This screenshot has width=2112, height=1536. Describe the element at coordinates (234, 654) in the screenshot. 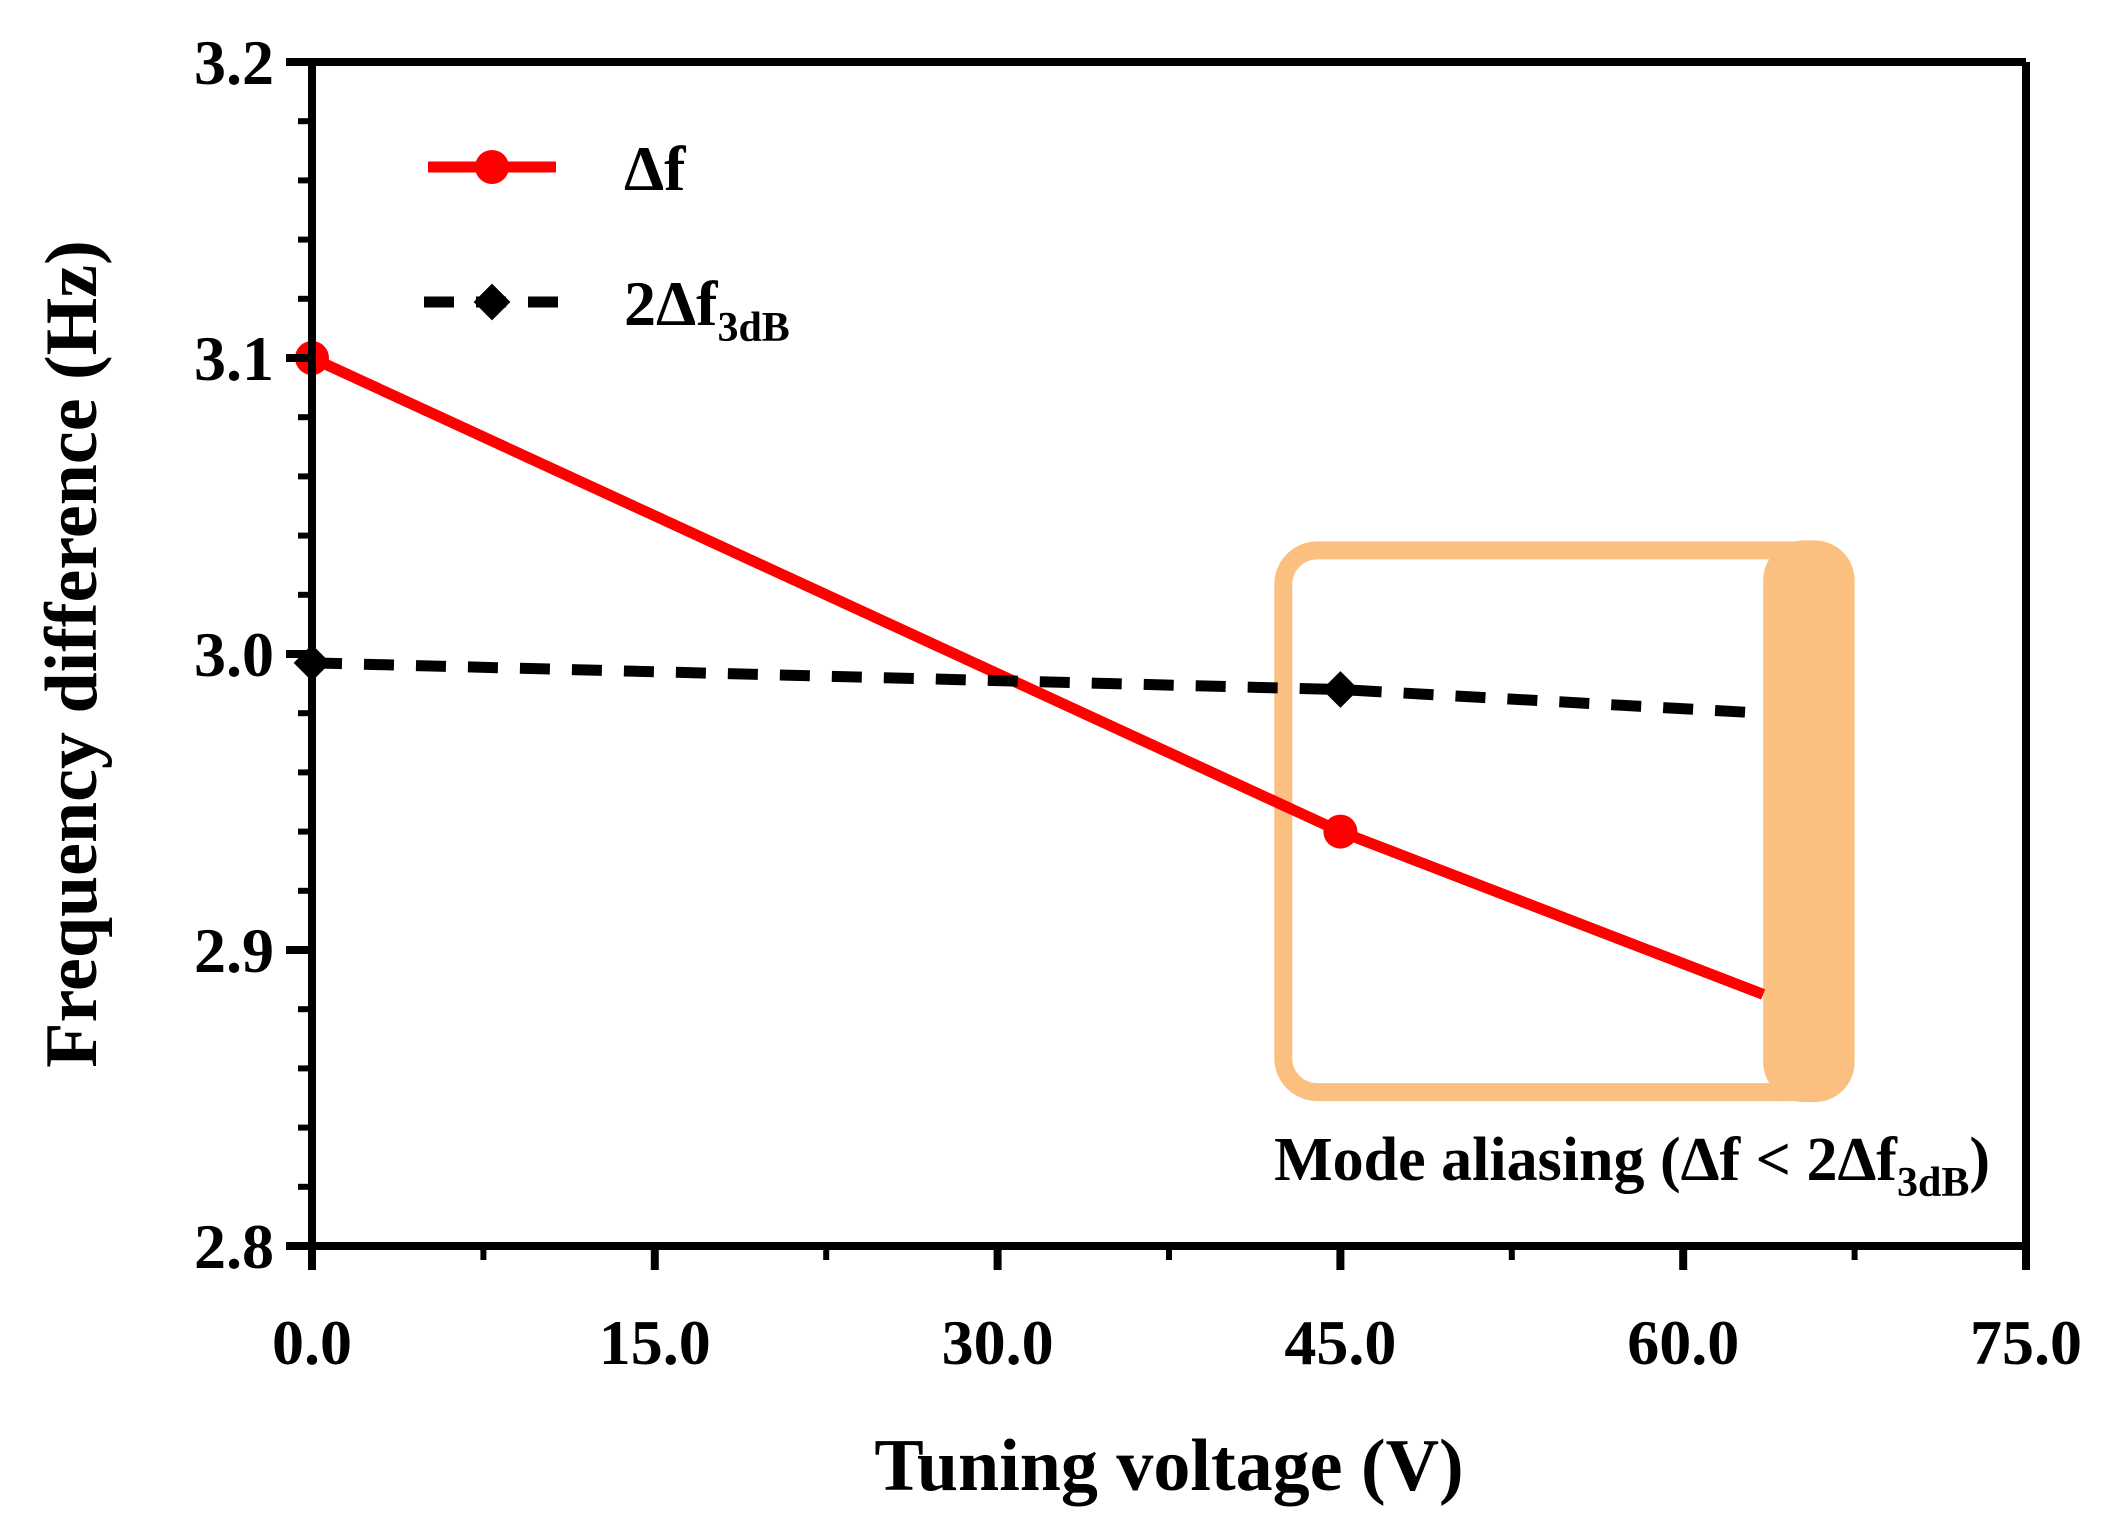

I see `y-tick-label: 3.0` at that location.